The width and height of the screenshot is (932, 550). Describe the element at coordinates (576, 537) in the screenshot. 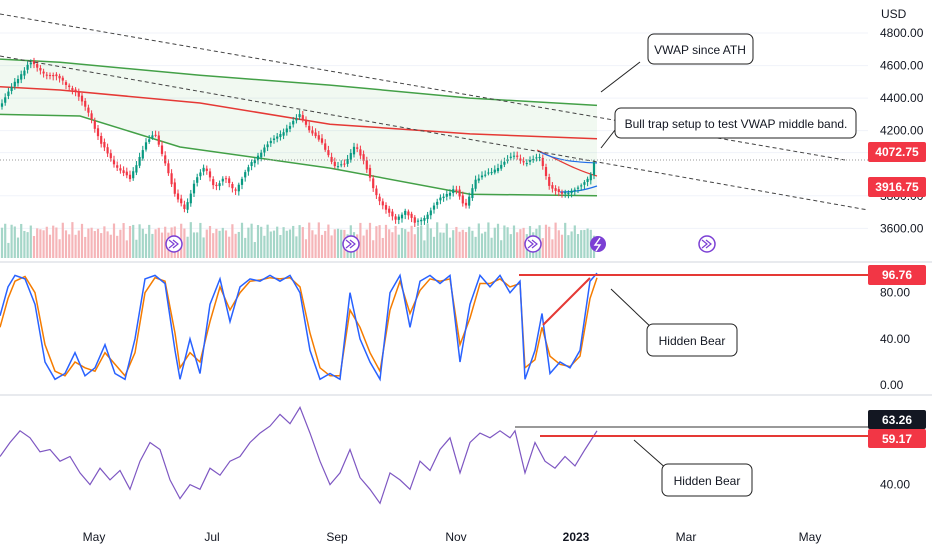

I see `time-tick-label: 2023` at that location.